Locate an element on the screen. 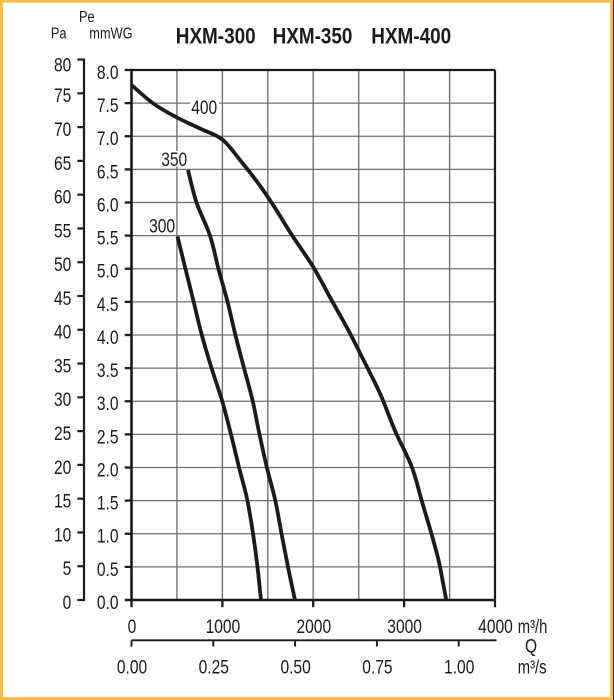 The image size is (614, 700). svg-text: 60 is located at coordinates (62, 197).